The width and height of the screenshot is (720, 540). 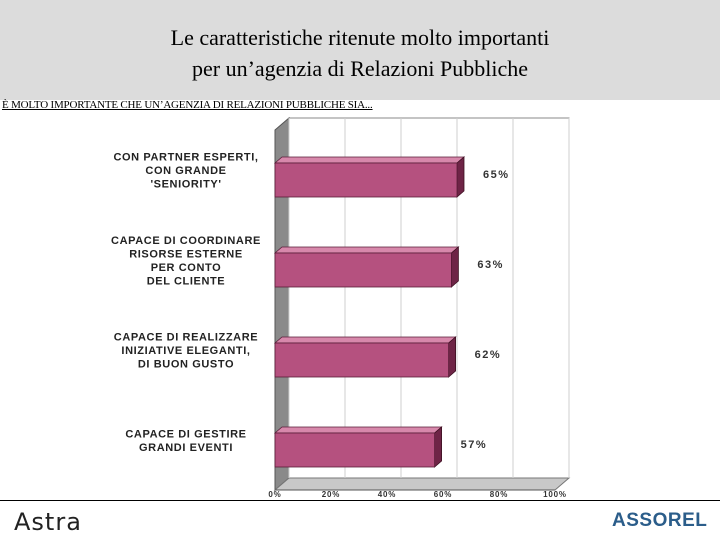 I want to click on data-label: 65%, so click(x=496, y=175).